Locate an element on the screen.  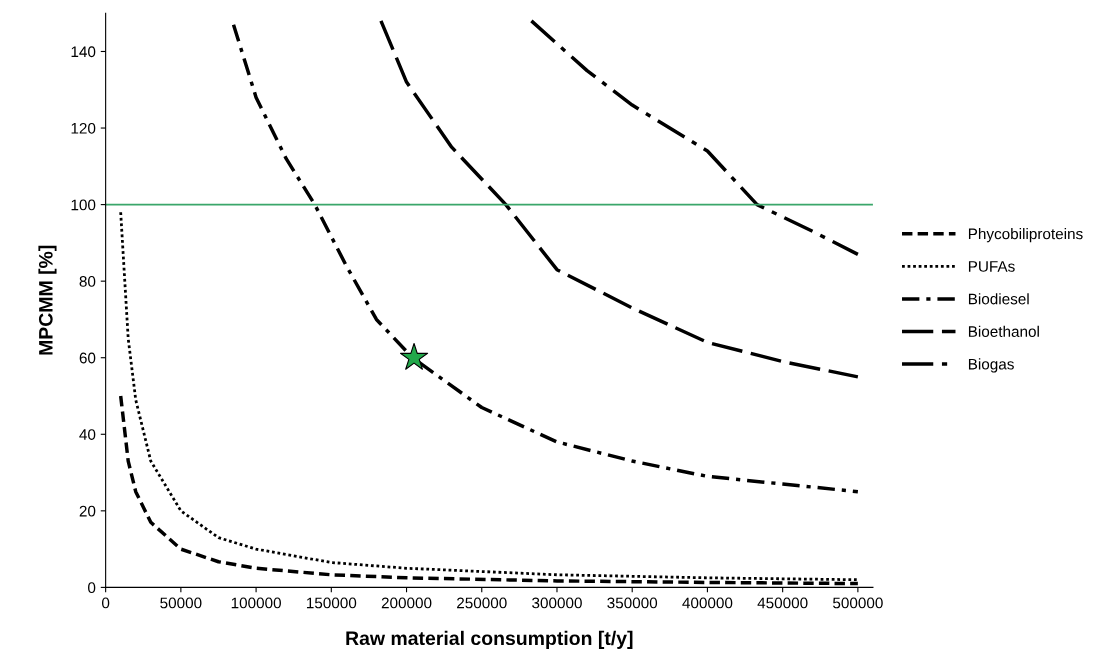
y-tick-label: 80 is located at coordinates (87, 281).